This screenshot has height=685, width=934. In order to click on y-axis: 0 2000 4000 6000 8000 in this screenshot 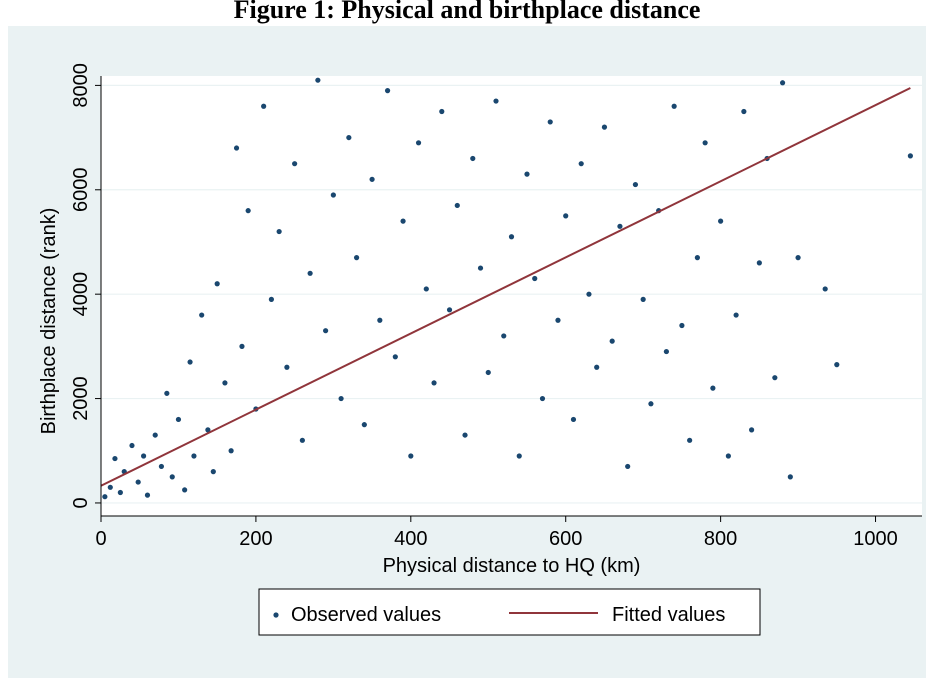, I will do `click(86, 289)`.